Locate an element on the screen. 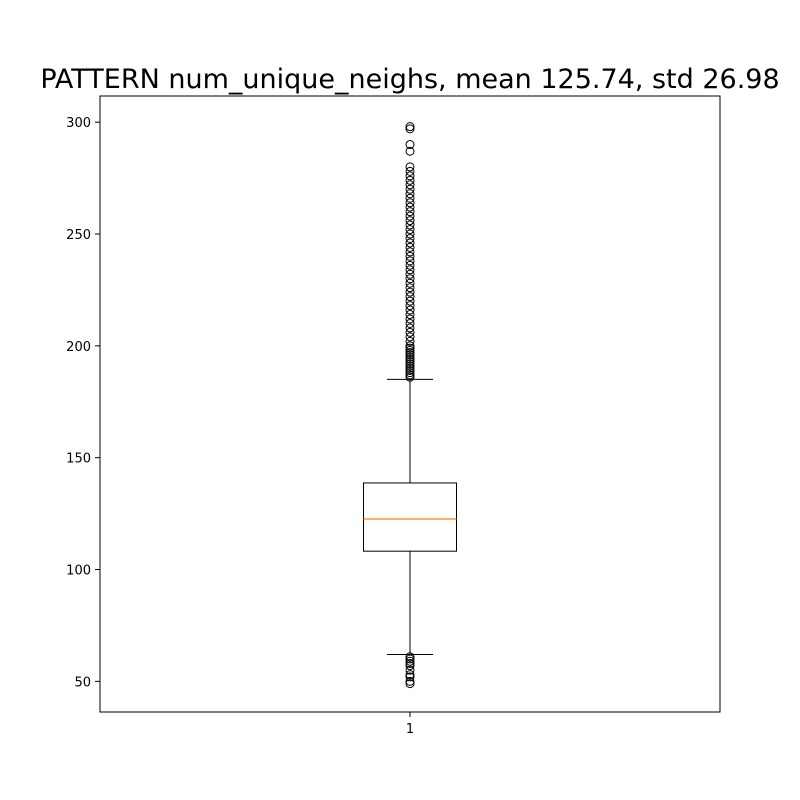 The height and width of the screenshot is (800, 800). interquartile-box is located at coordinates (410, 517).